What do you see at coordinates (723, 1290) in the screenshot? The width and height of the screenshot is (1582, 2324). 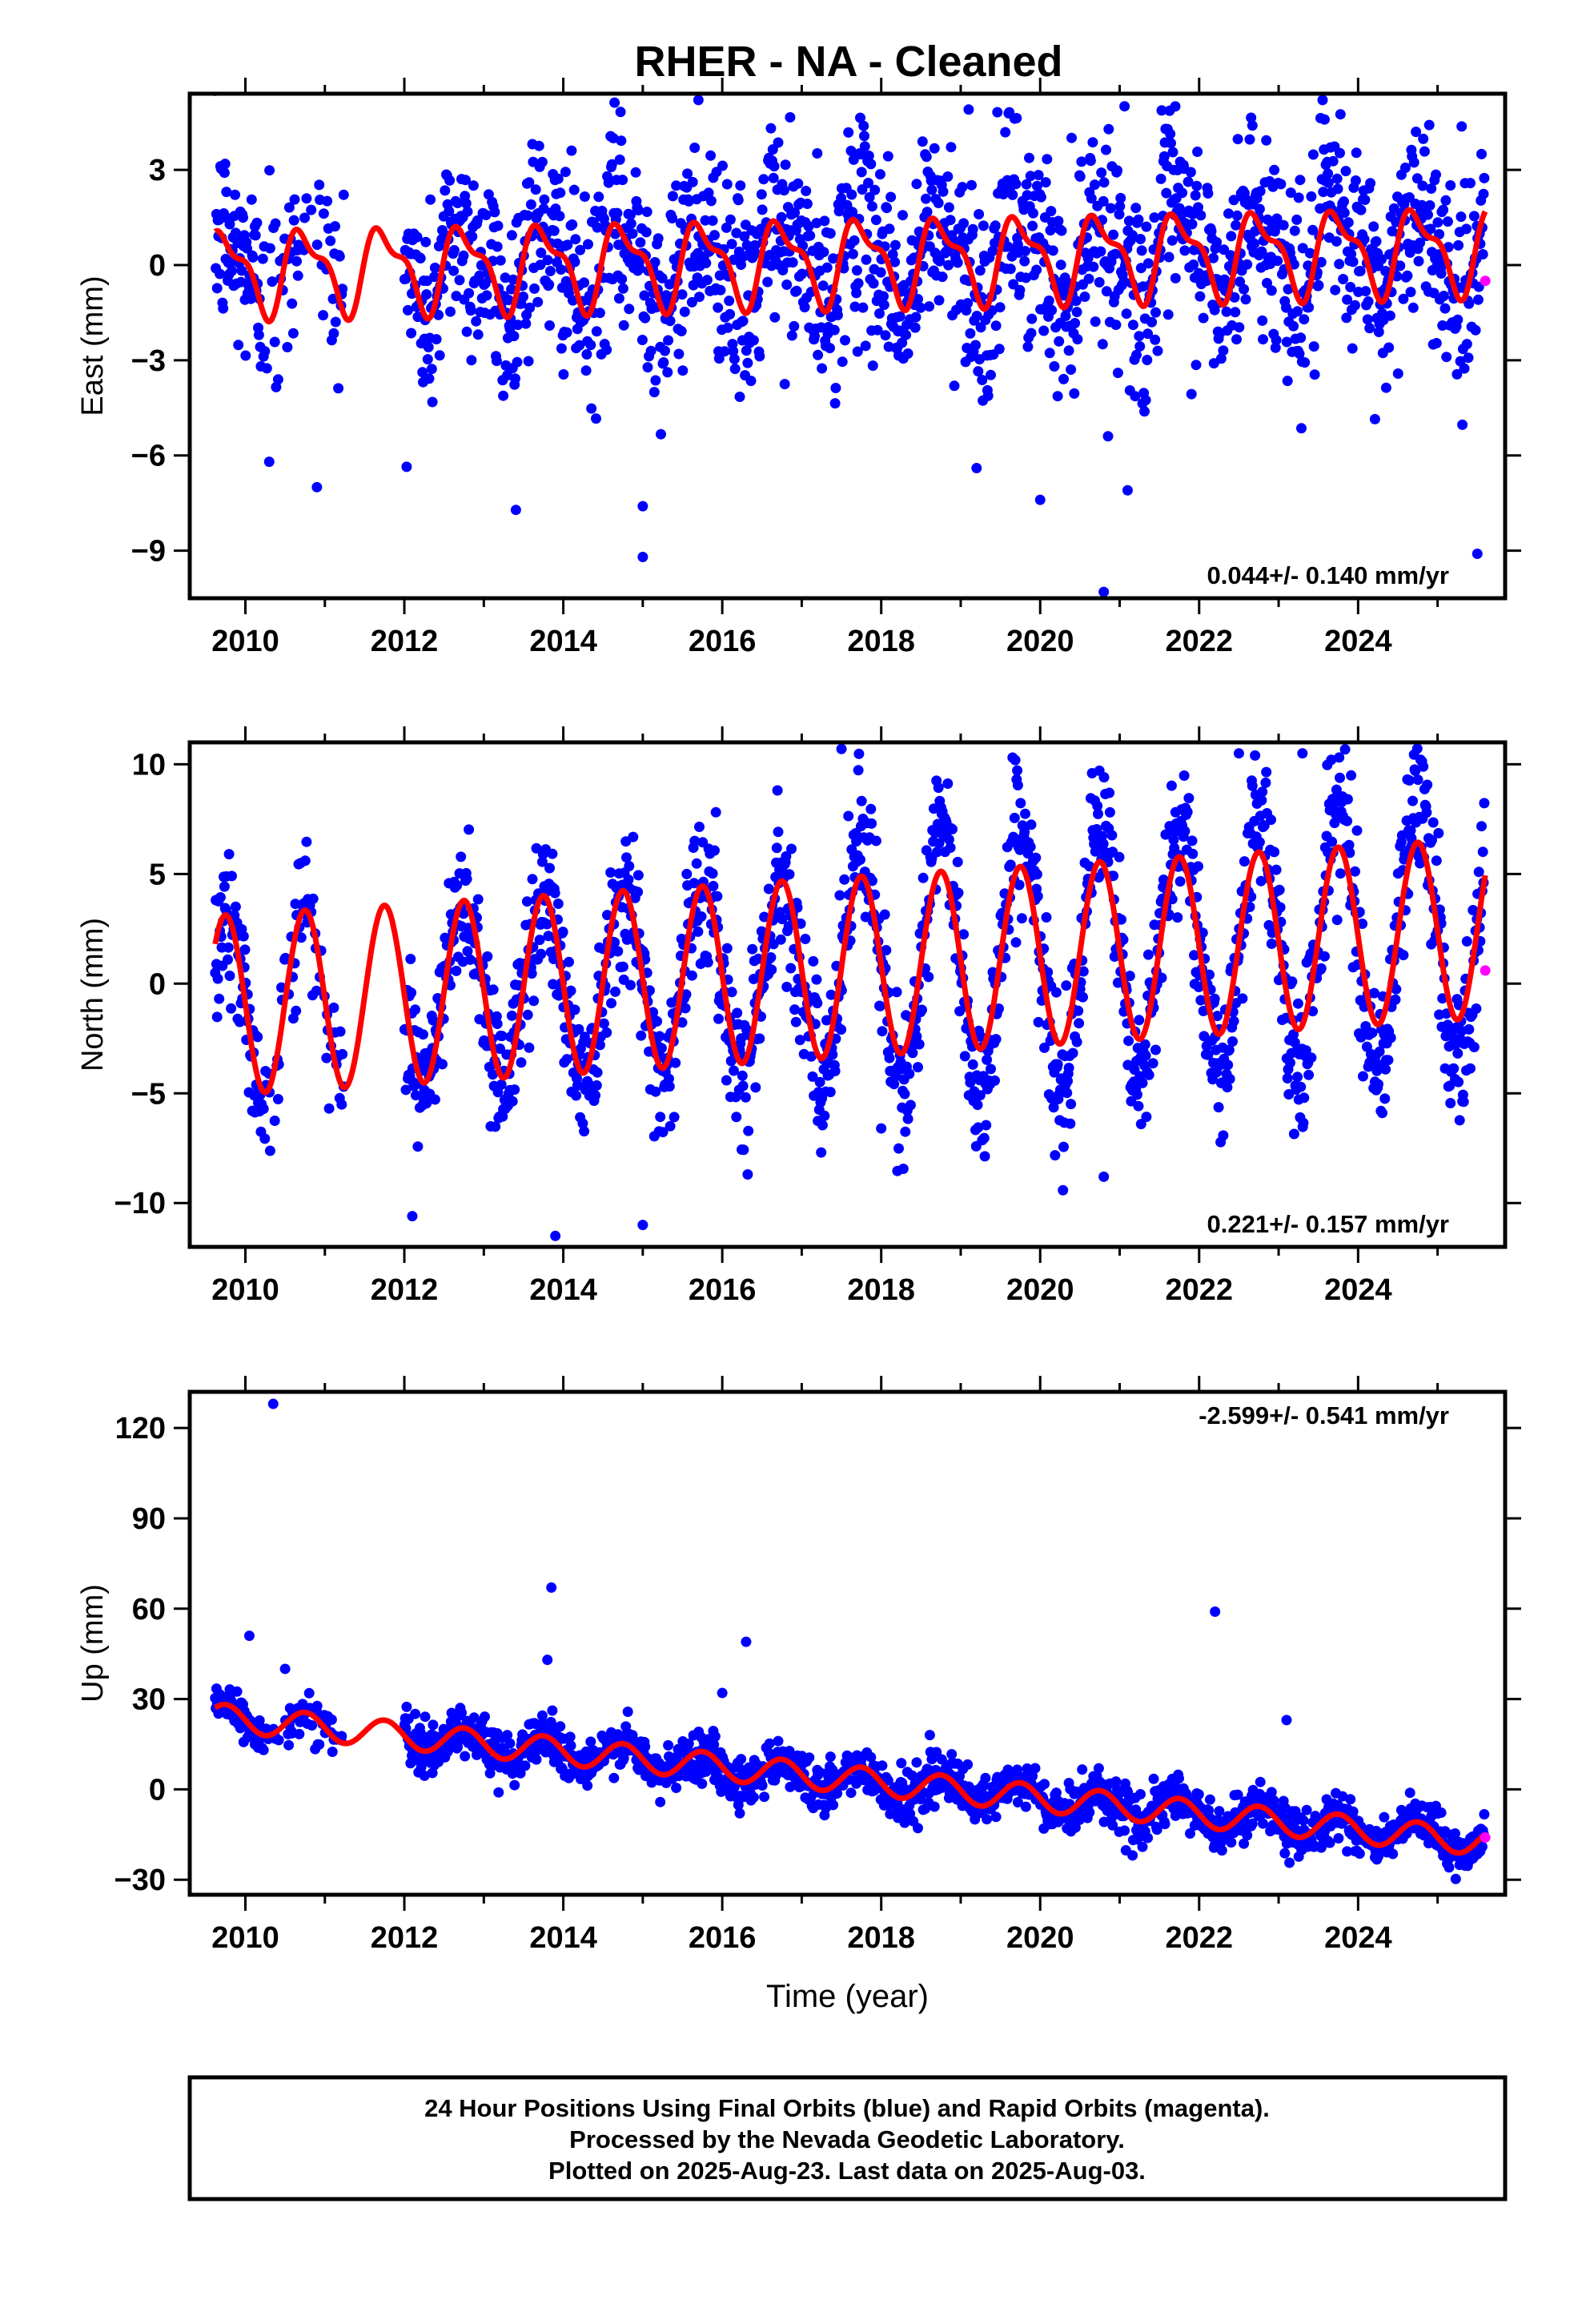 I see `x-tick-label: 2016` at bounding box center [723, 1290].